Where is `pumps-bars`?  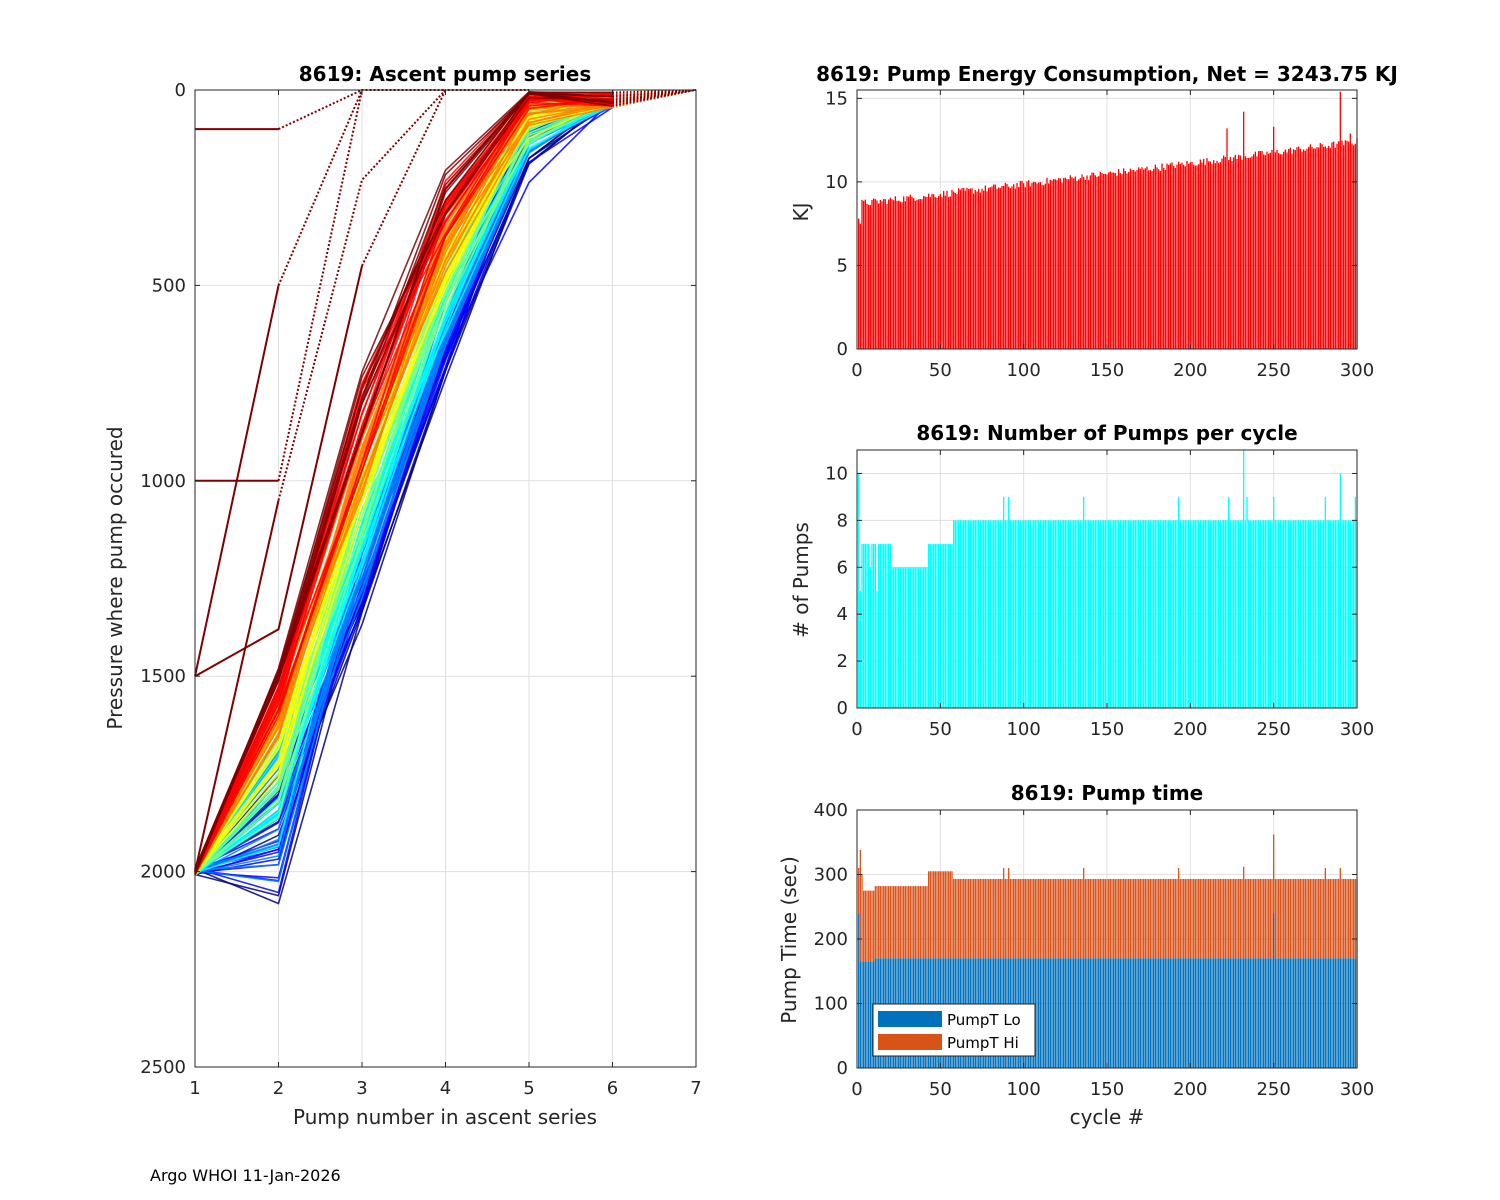 pumps-bars is located at coordinates (1108, 579).